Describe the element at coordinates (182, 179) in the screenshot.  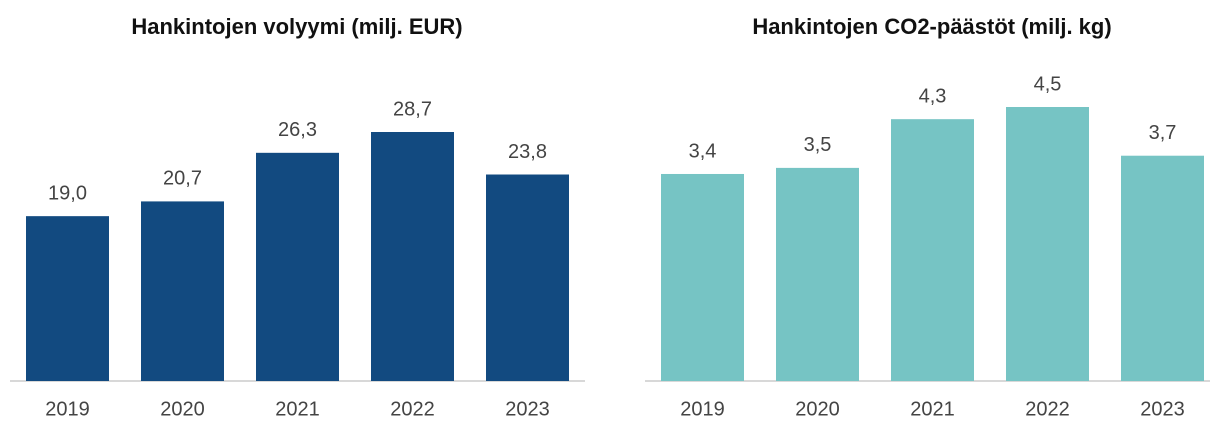
I see `data-label: 20,7` at that location.